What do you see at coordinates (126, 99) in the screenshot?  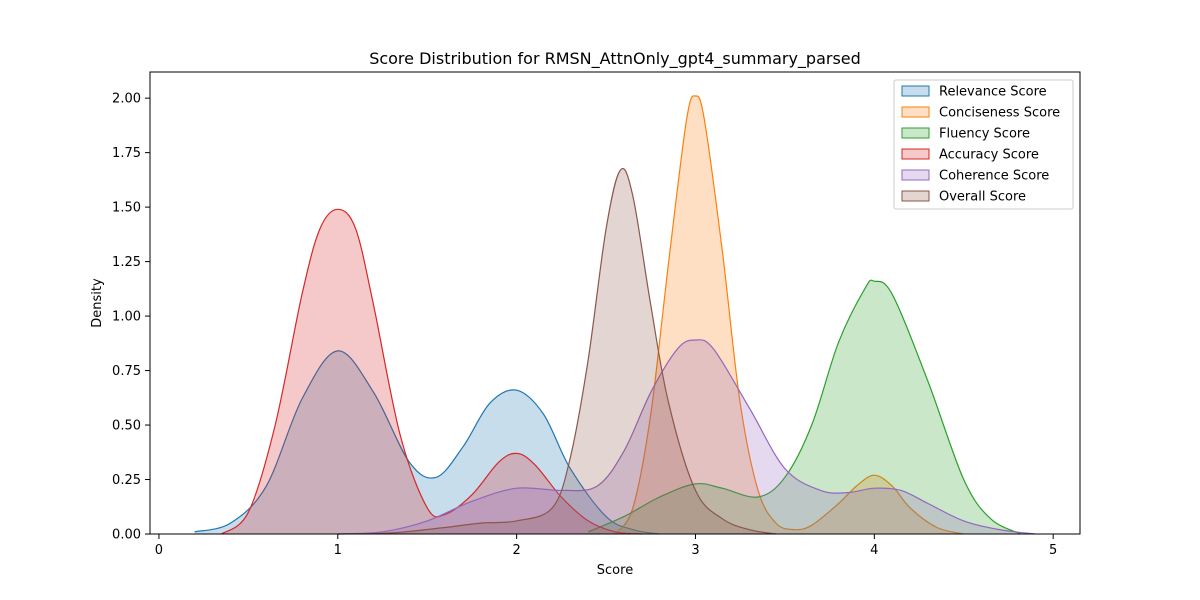 I see `y-tick-label: 2.00` at bounding box center [126, 99].